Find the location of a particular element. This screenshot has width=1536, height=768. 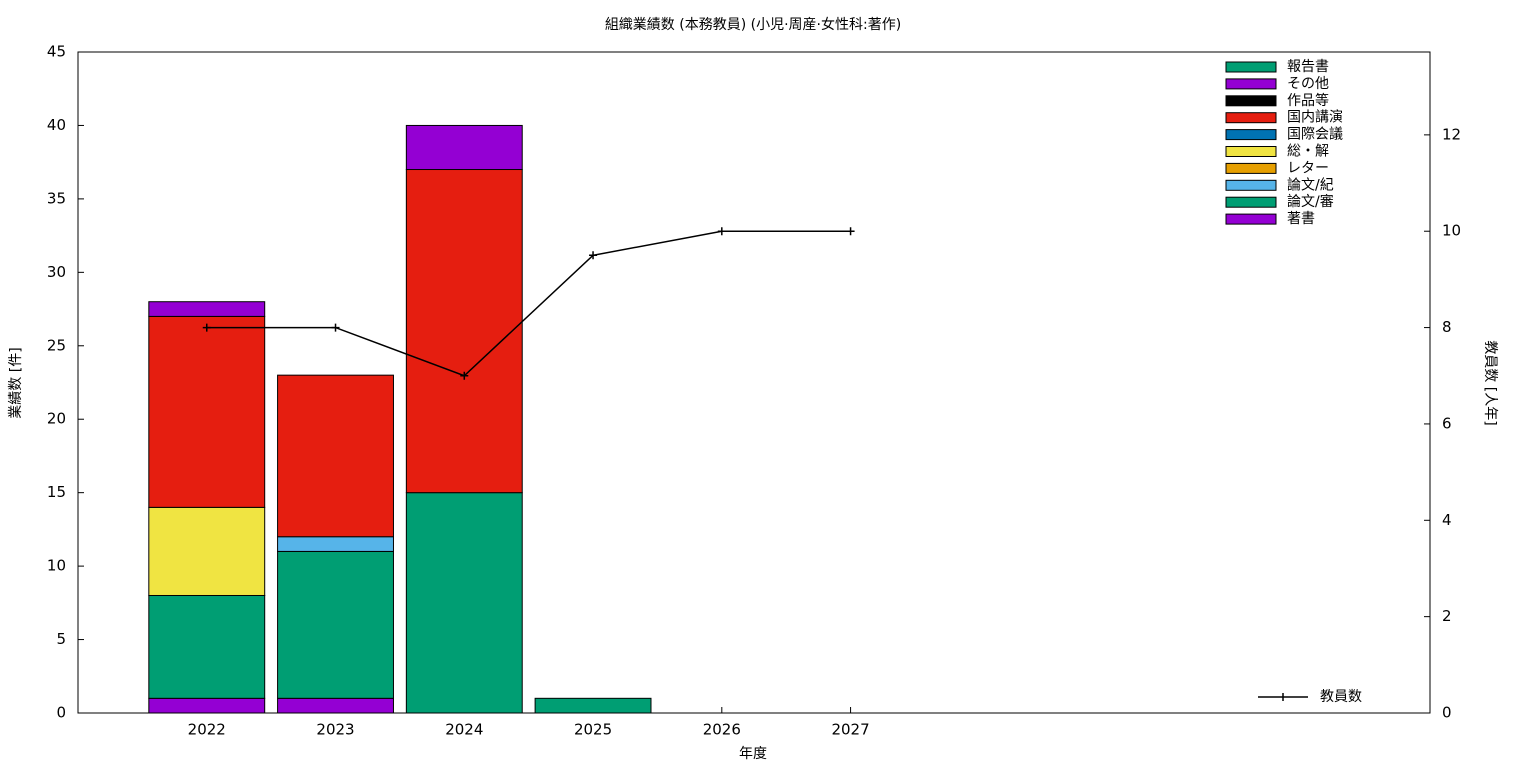

y-tick-label: 15 is located at coordinates (56, 492).